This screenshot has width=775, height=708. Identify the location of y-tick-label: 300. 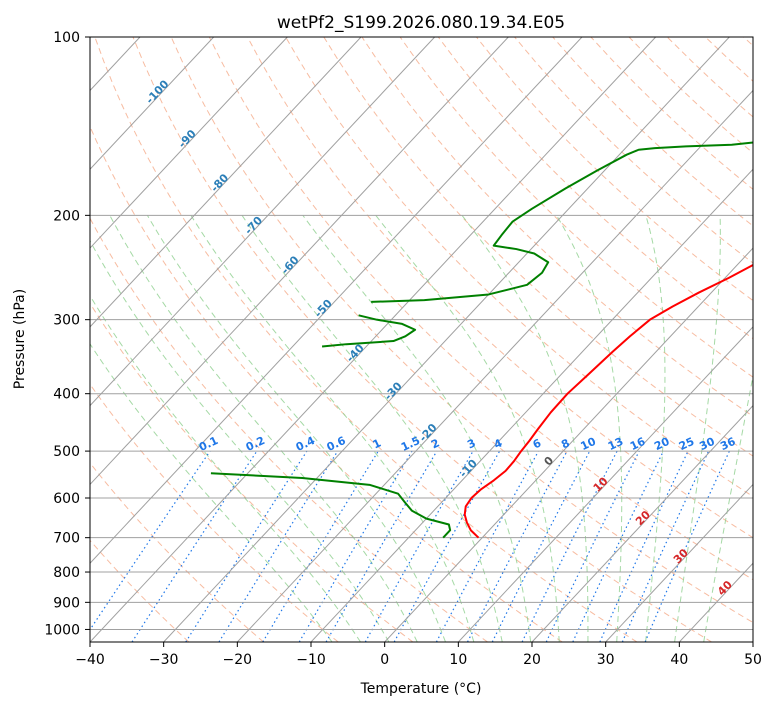
(66, 321).